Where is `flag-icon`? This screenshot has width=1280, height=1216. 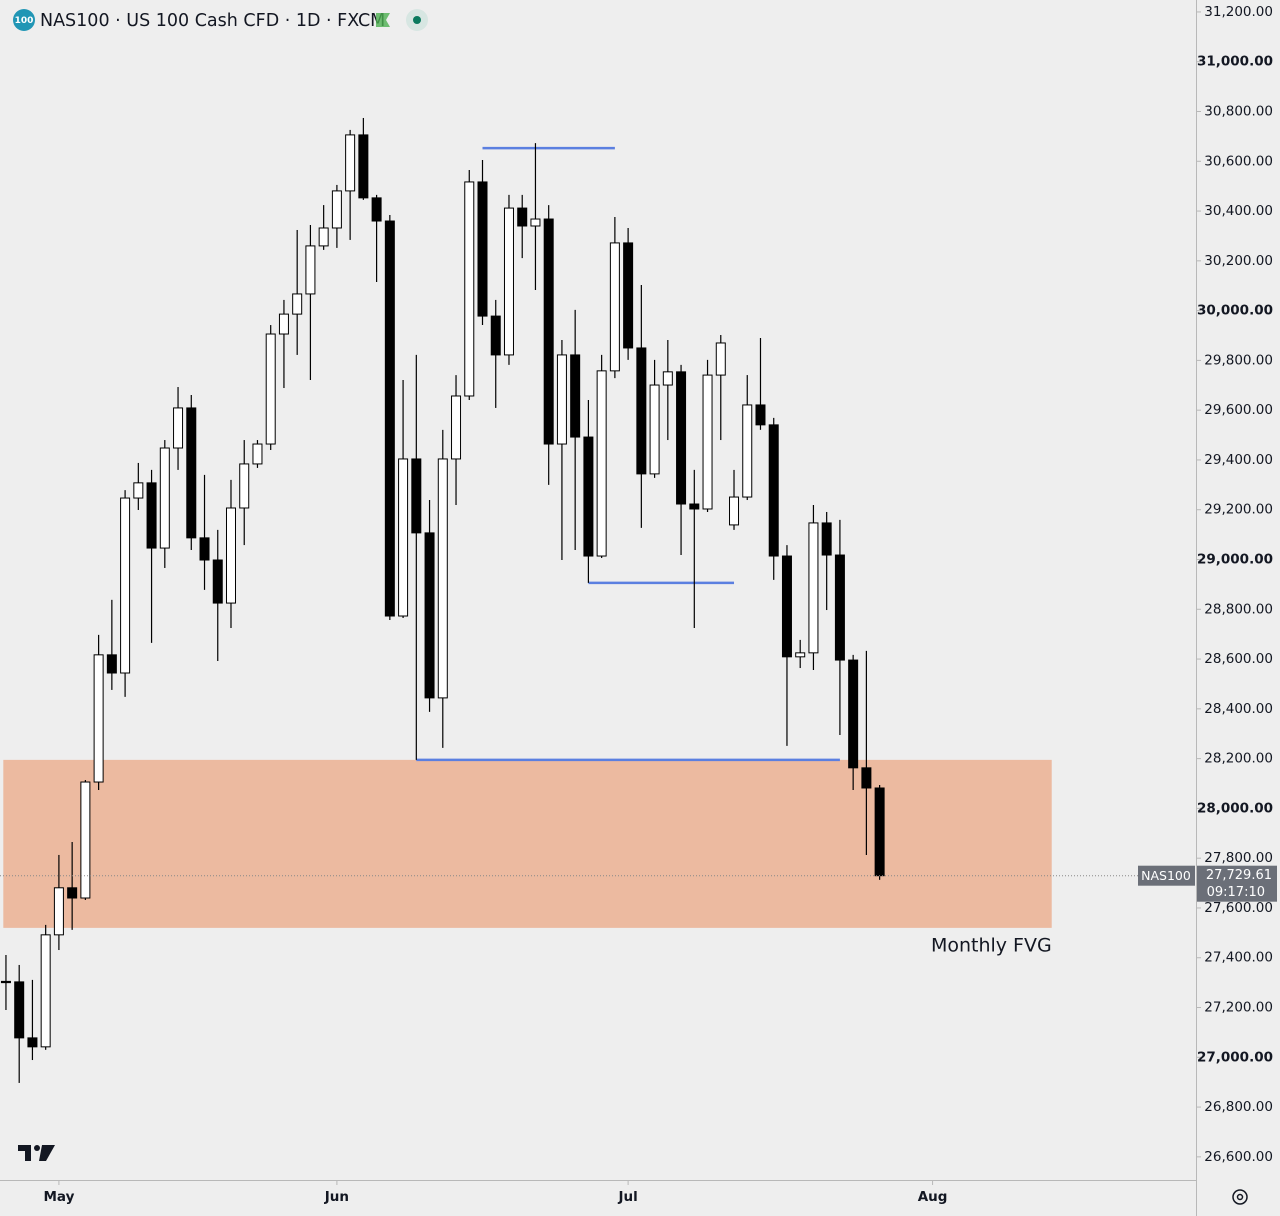 flag-icon is located at coordinates (383, 20).